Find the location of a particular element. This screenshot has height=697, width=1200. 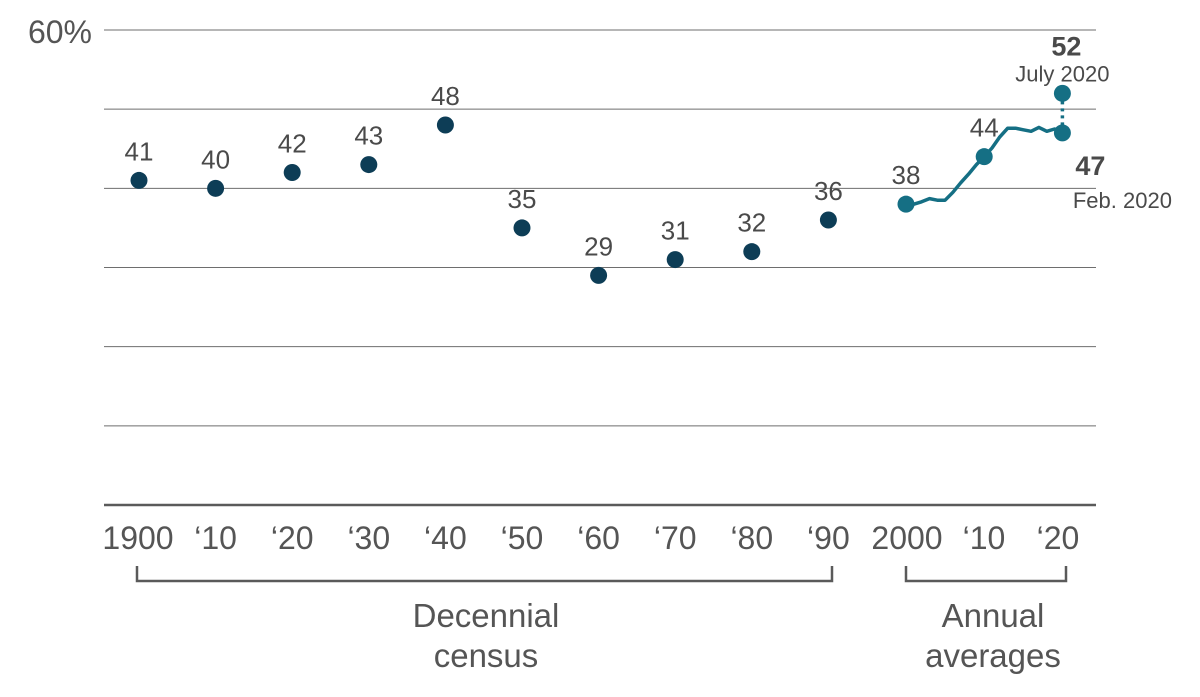

data-label: 32 is located at coordinates (751, 223).